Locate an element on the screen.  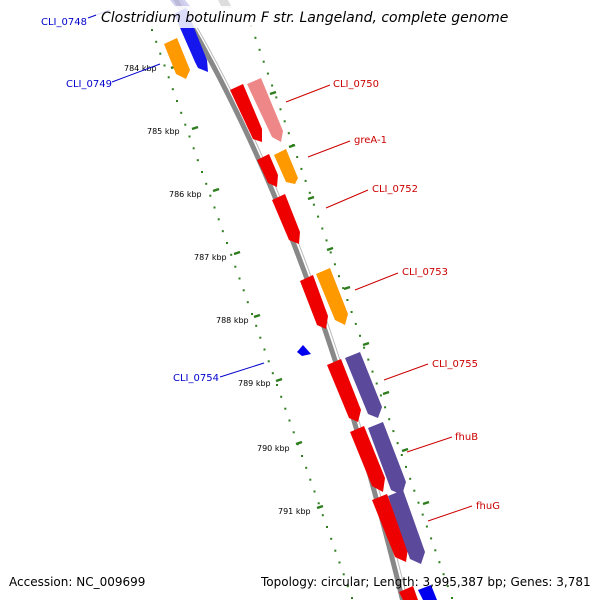
leader-cli0755 is located at coordinates (406, 372).